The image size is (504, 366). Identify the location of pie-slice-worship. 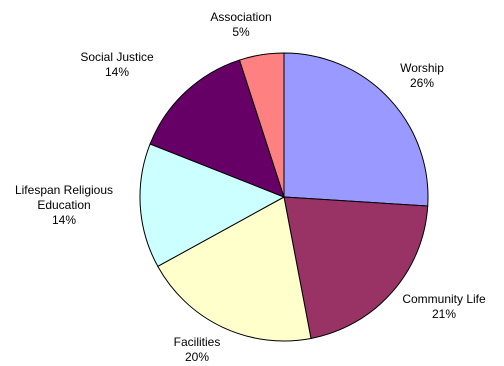
(356, 129).